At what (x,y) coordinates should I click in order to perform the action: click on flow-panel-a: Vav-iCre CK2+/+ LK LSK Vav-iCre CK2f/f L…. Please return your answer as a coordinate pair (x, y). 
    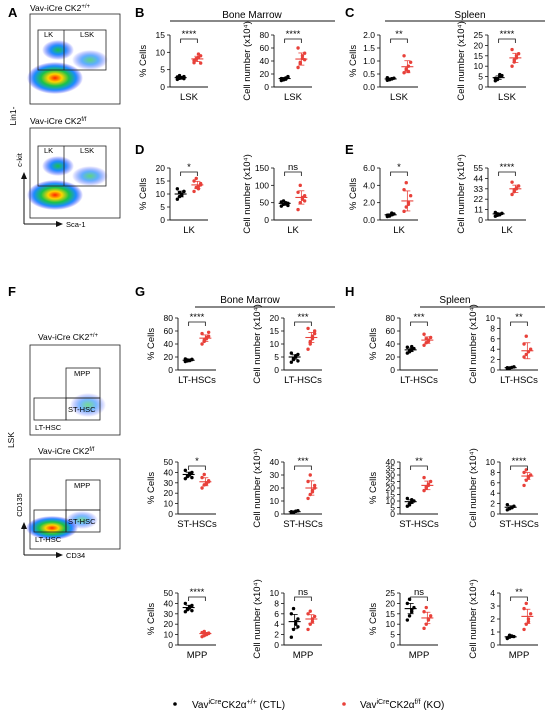
    Looking at the image, I should click on (64, 116).